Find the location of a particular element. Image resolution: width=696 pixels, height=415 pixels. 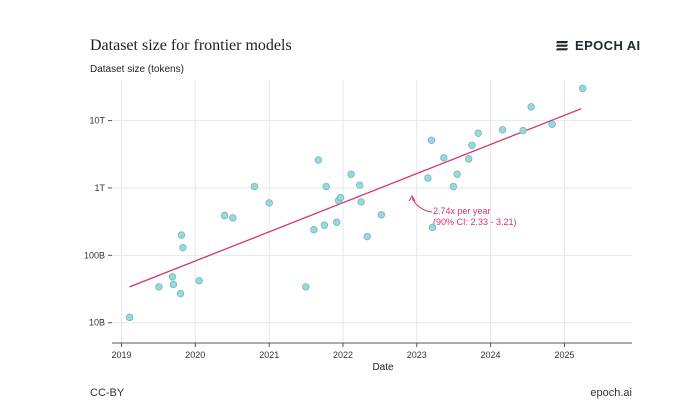

annotation-arrow is located at coordinates (422, 205).